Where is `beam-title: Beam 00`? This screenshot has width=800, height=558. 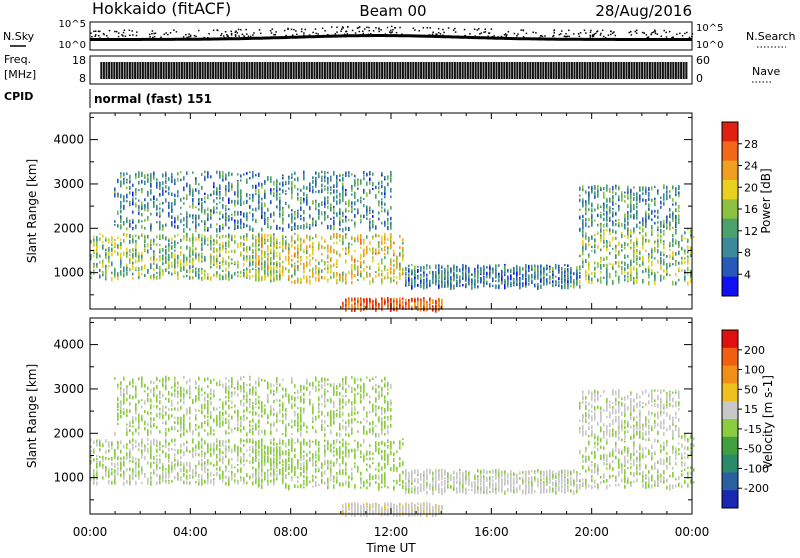
beam-title: Beam 00 is located at coordinates (392, 11).